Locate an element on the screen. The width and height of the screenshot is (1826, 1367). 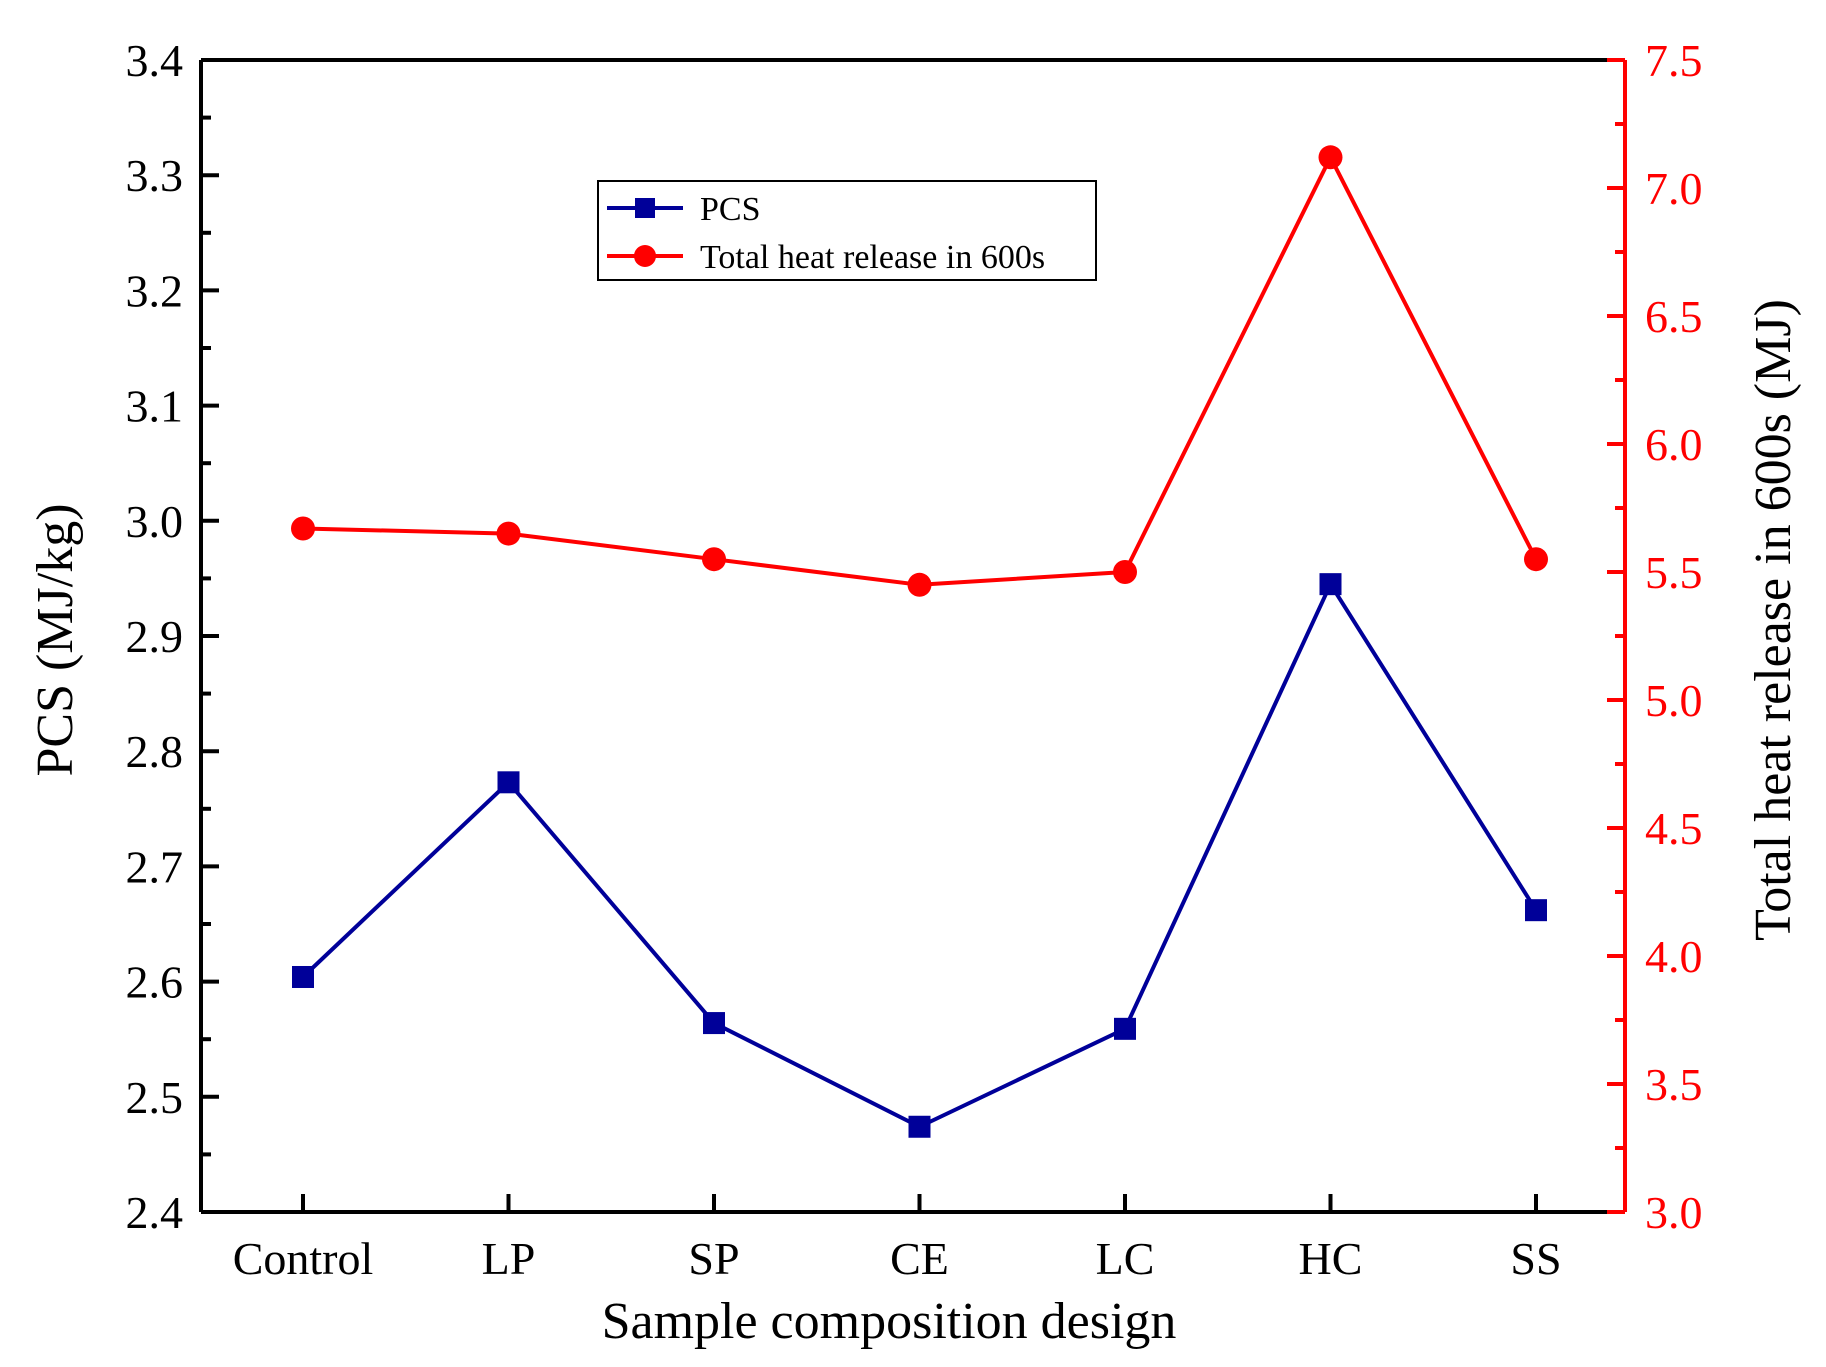
x-axis: Control LP SP CE LC HC SS is located at coordinates (897, 1239).